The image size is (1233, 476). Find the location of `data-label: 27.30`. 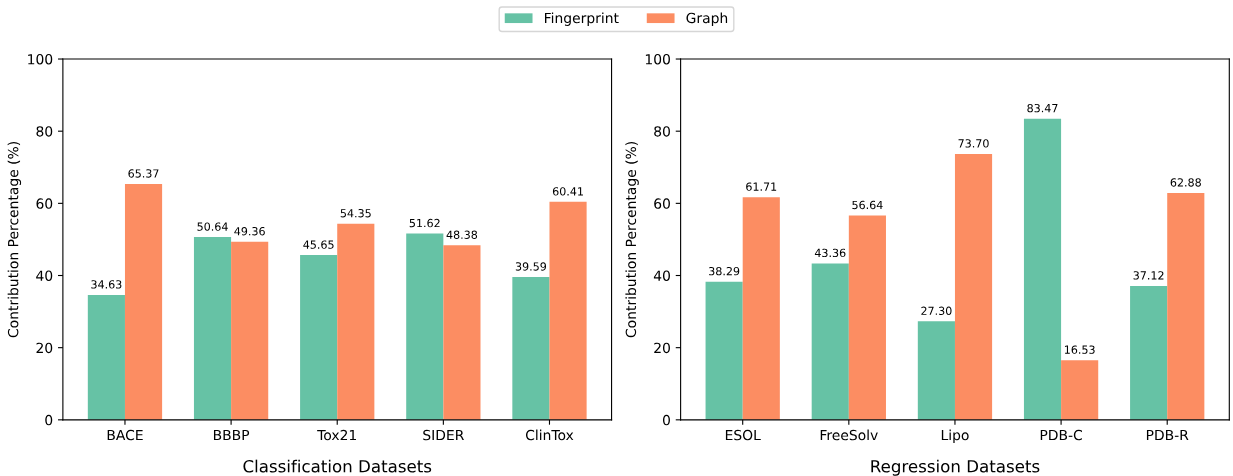

data-label: 27.30 is located at coordinates (936, 311).